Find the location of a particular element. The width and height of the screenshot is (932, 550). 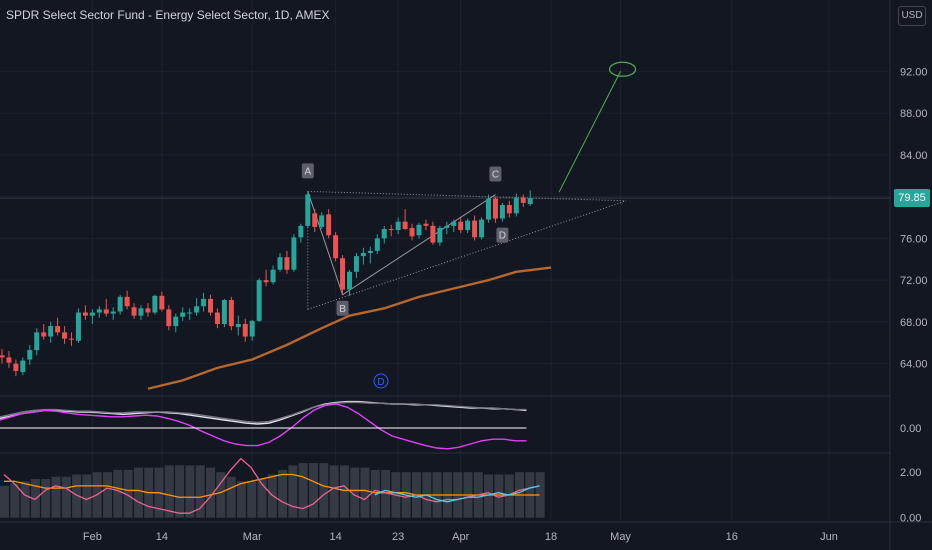

date-tick-label: Jun is located at coordinates (829, 537).